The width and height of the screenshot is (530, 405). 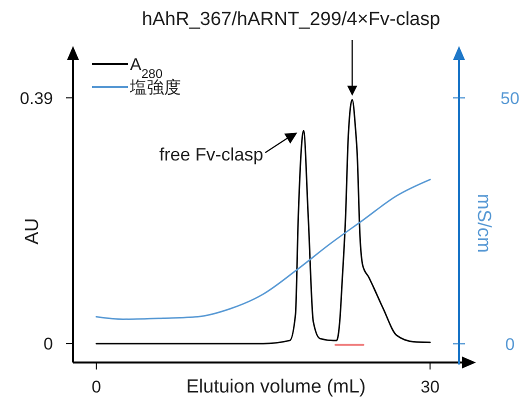 What do you see at coordinates (146, 67) in the screenshot?
I see `legend-label: A$_{280}$` at bounding box center [146, 67].